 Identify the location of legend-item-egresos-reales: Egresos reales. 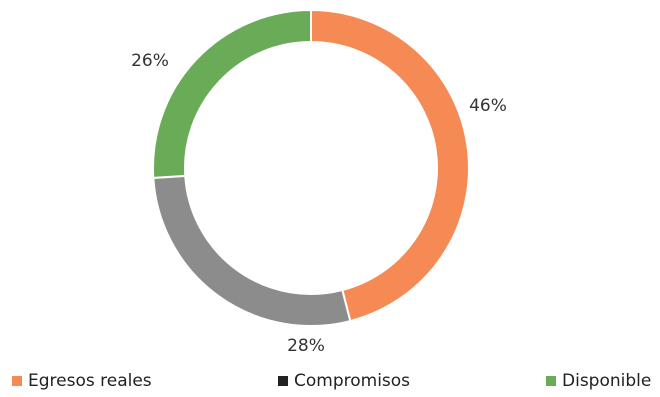
(82, 381).